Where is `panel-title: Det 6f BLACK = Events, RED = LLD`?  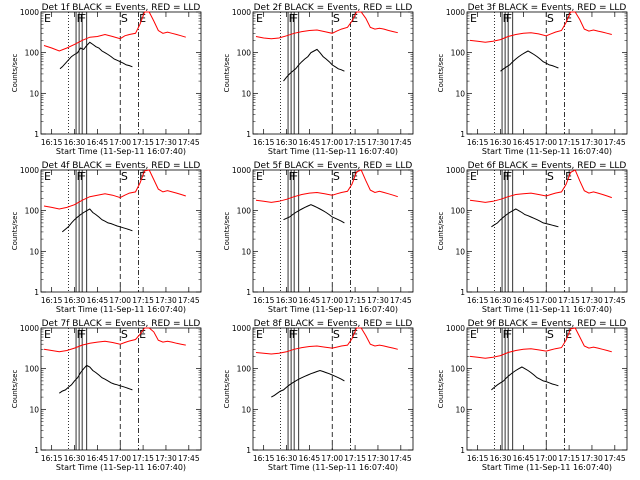 panel-title: Det 6f BLACK = Events, RED = LLD is located at coordinates (547, 166).